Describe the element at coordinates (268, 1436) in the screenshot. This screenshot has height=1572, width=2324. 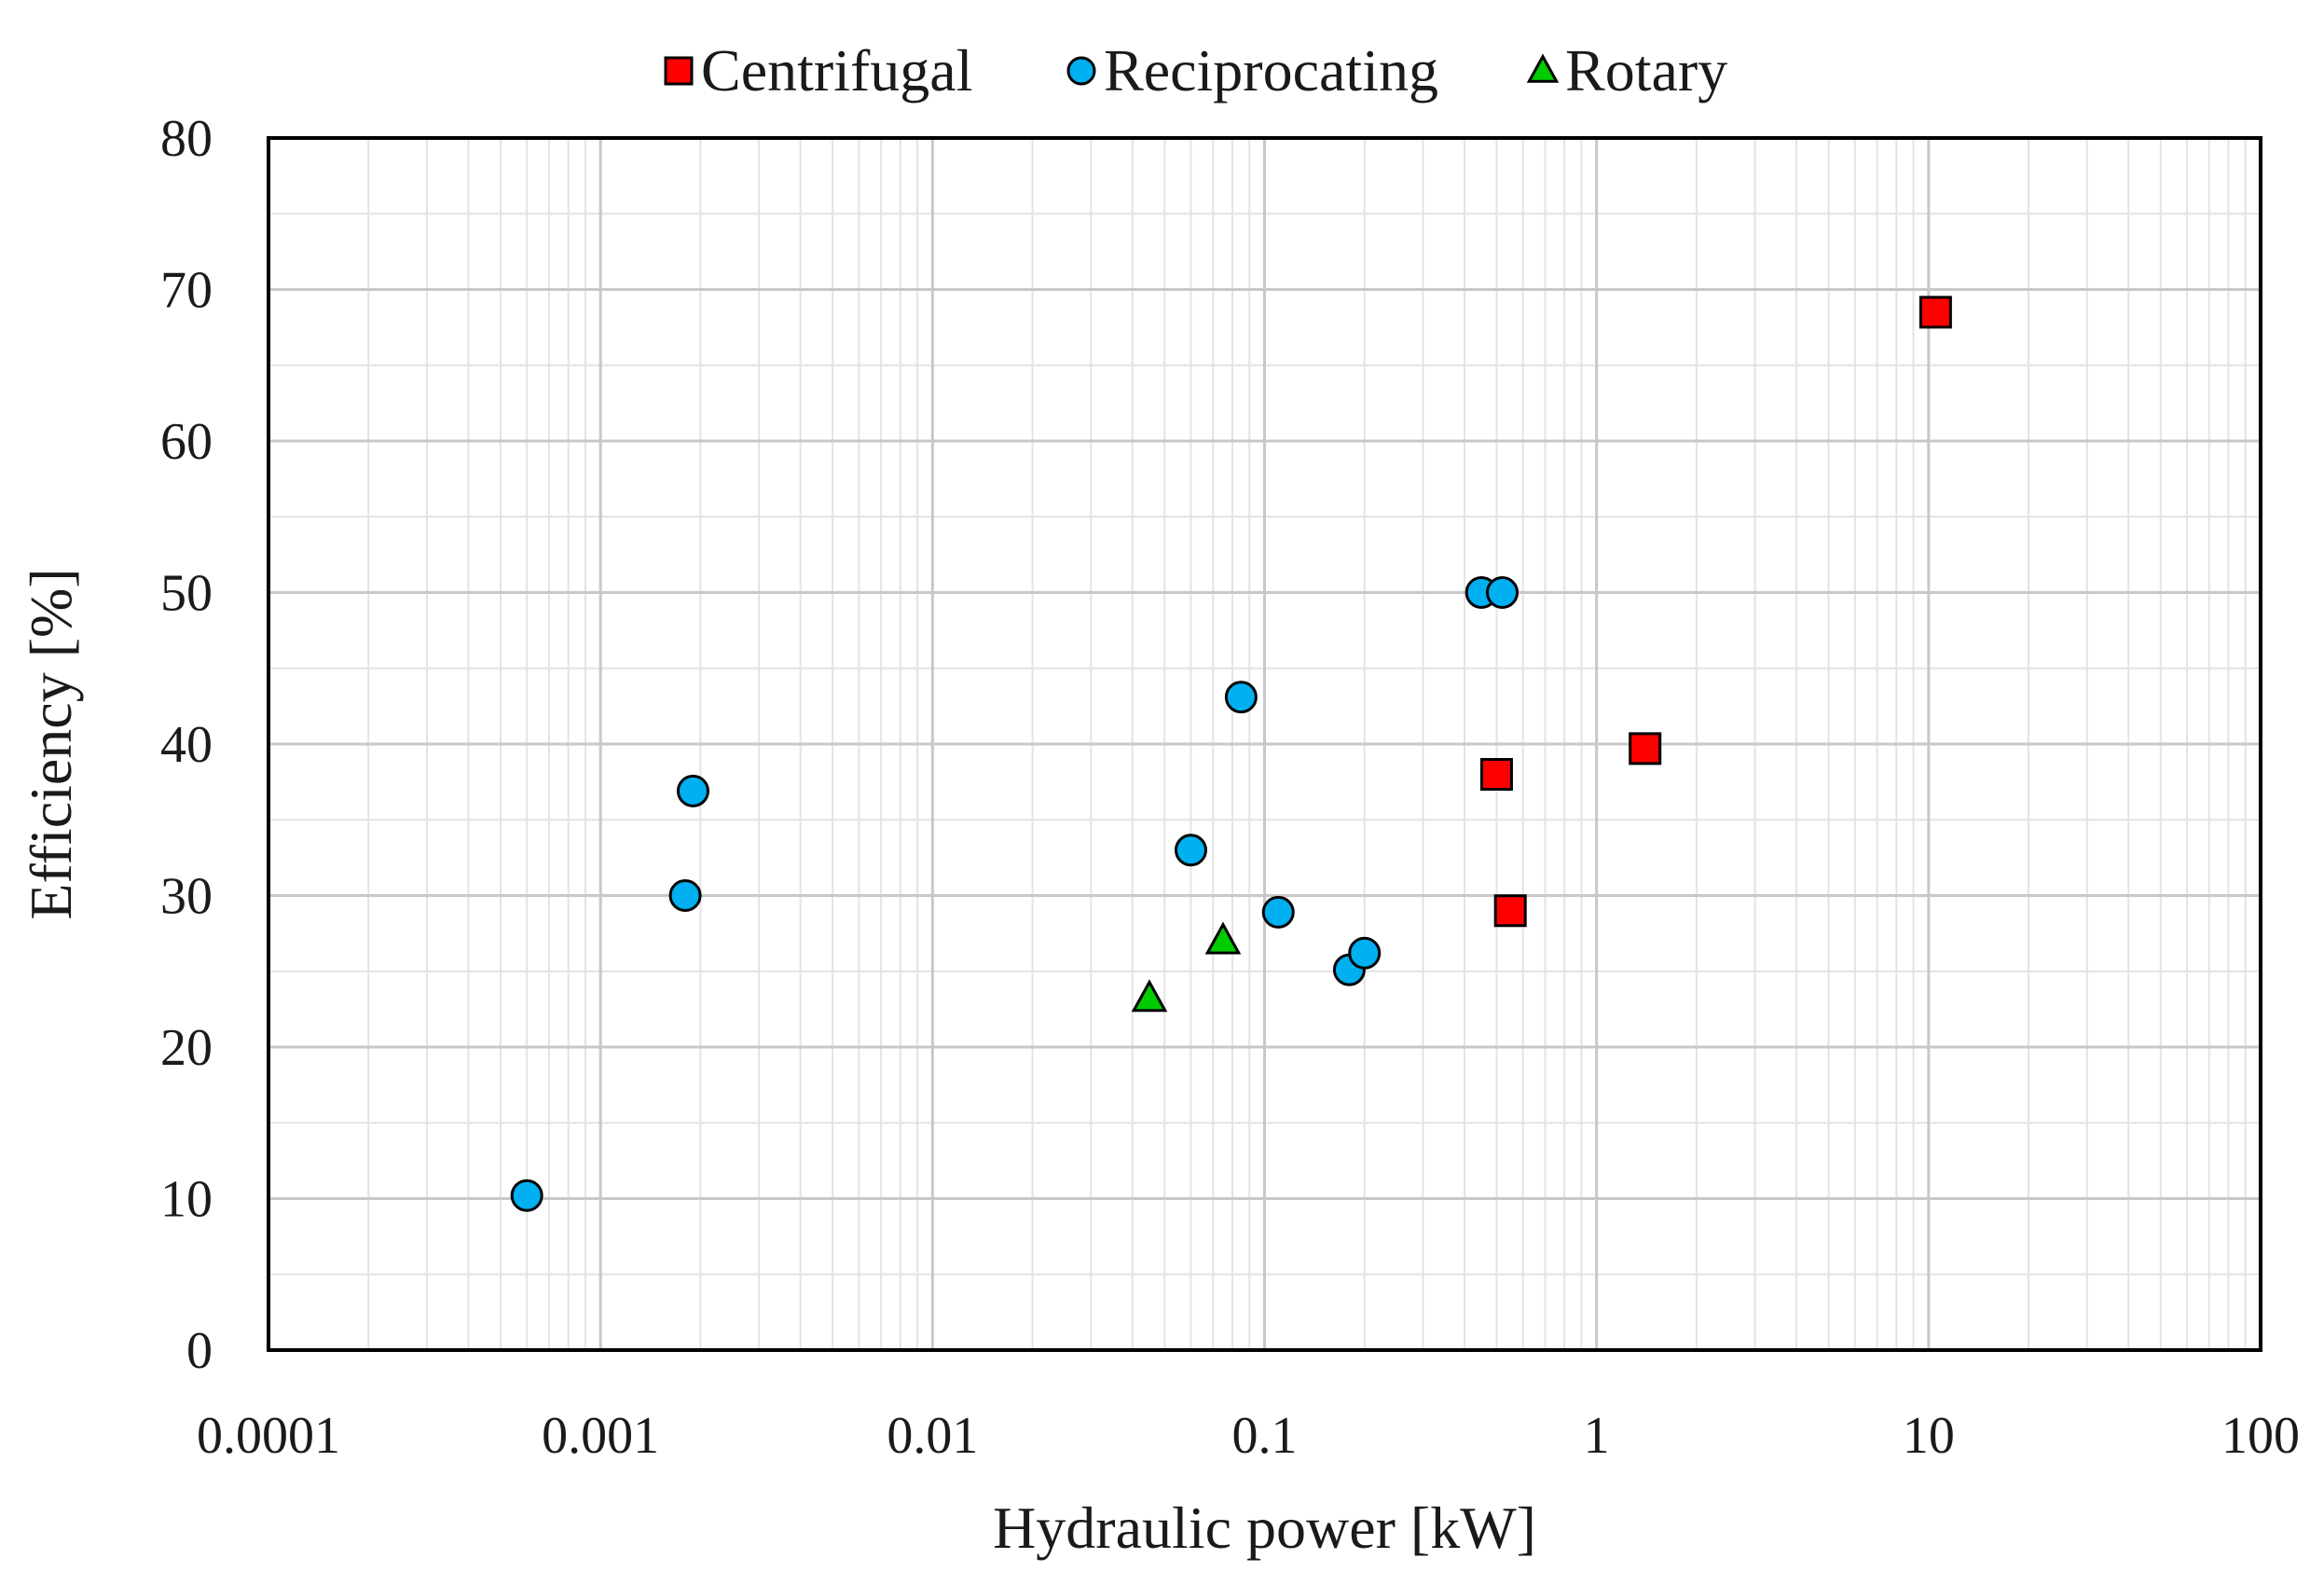
I see `x-tick-label: 0.0001` at that location.